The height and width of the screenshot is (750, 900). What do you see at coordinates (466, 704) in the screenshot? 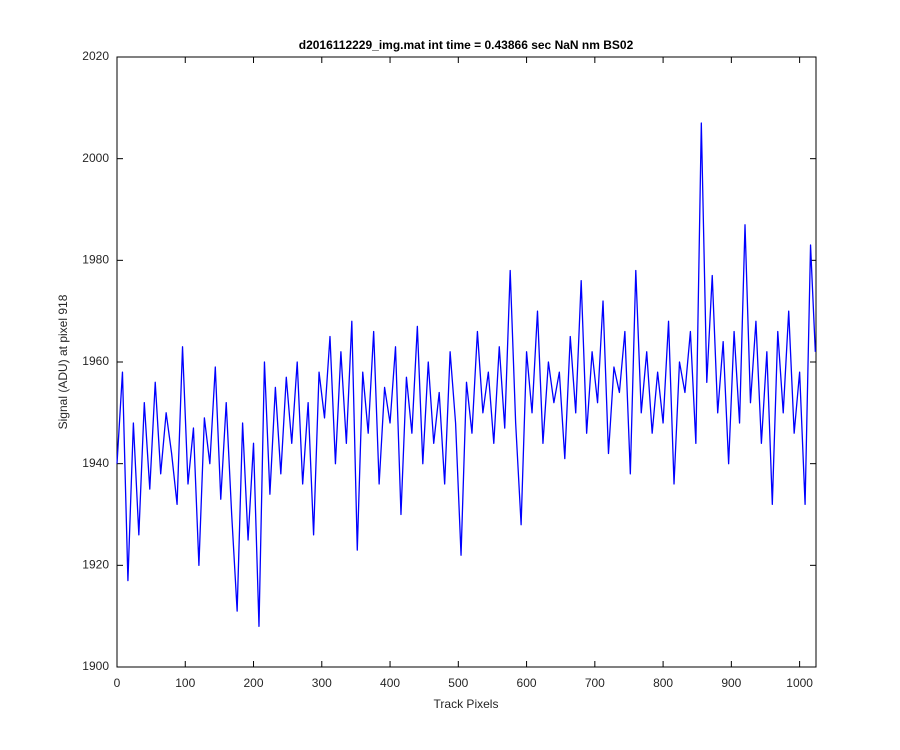
I see `x-axis-label: Track Pixels` at bounding box center [466, 704].